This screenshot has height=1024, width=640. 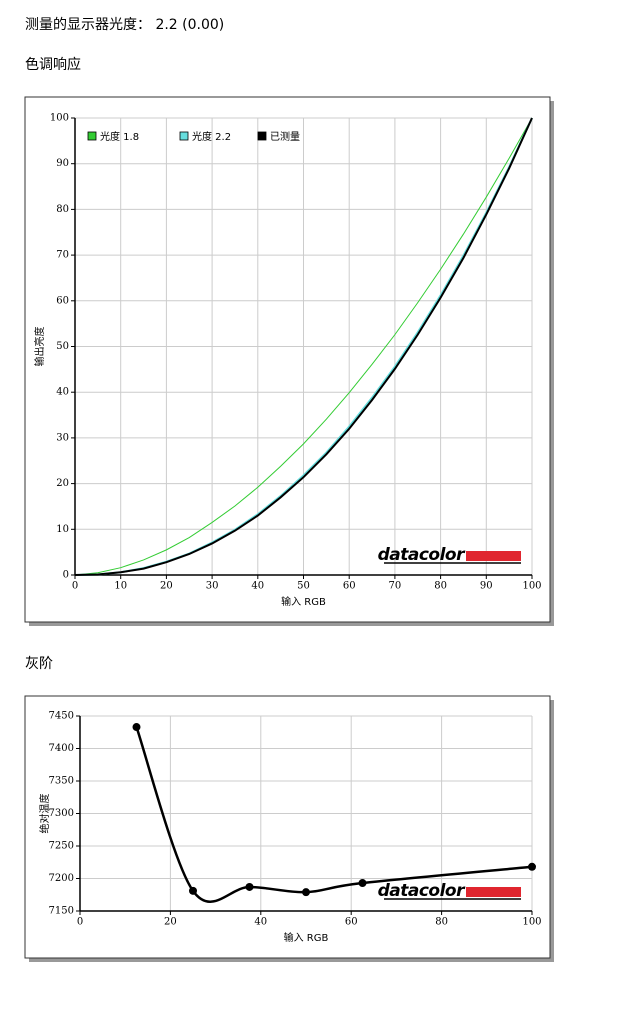 I want to click on y-tick-label: 80, so click(x=62, y=209).